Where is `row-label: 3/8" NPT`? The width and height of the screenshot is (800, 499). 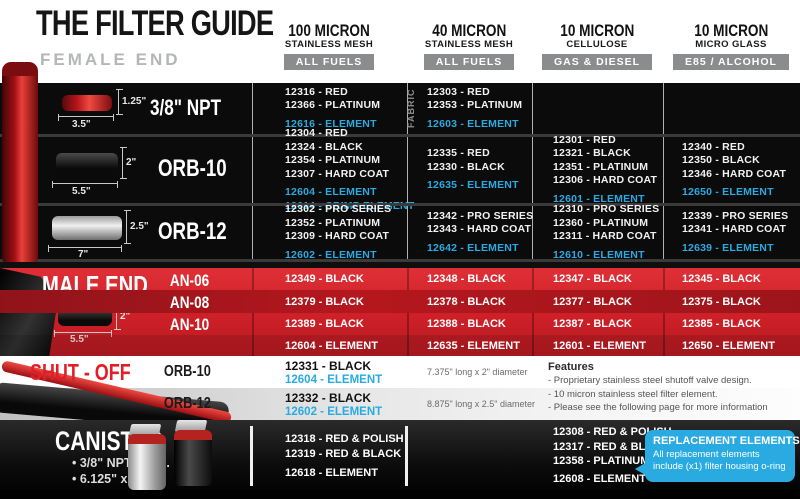 row-label: 3/8" NPT is located at coordinates (186, 107).